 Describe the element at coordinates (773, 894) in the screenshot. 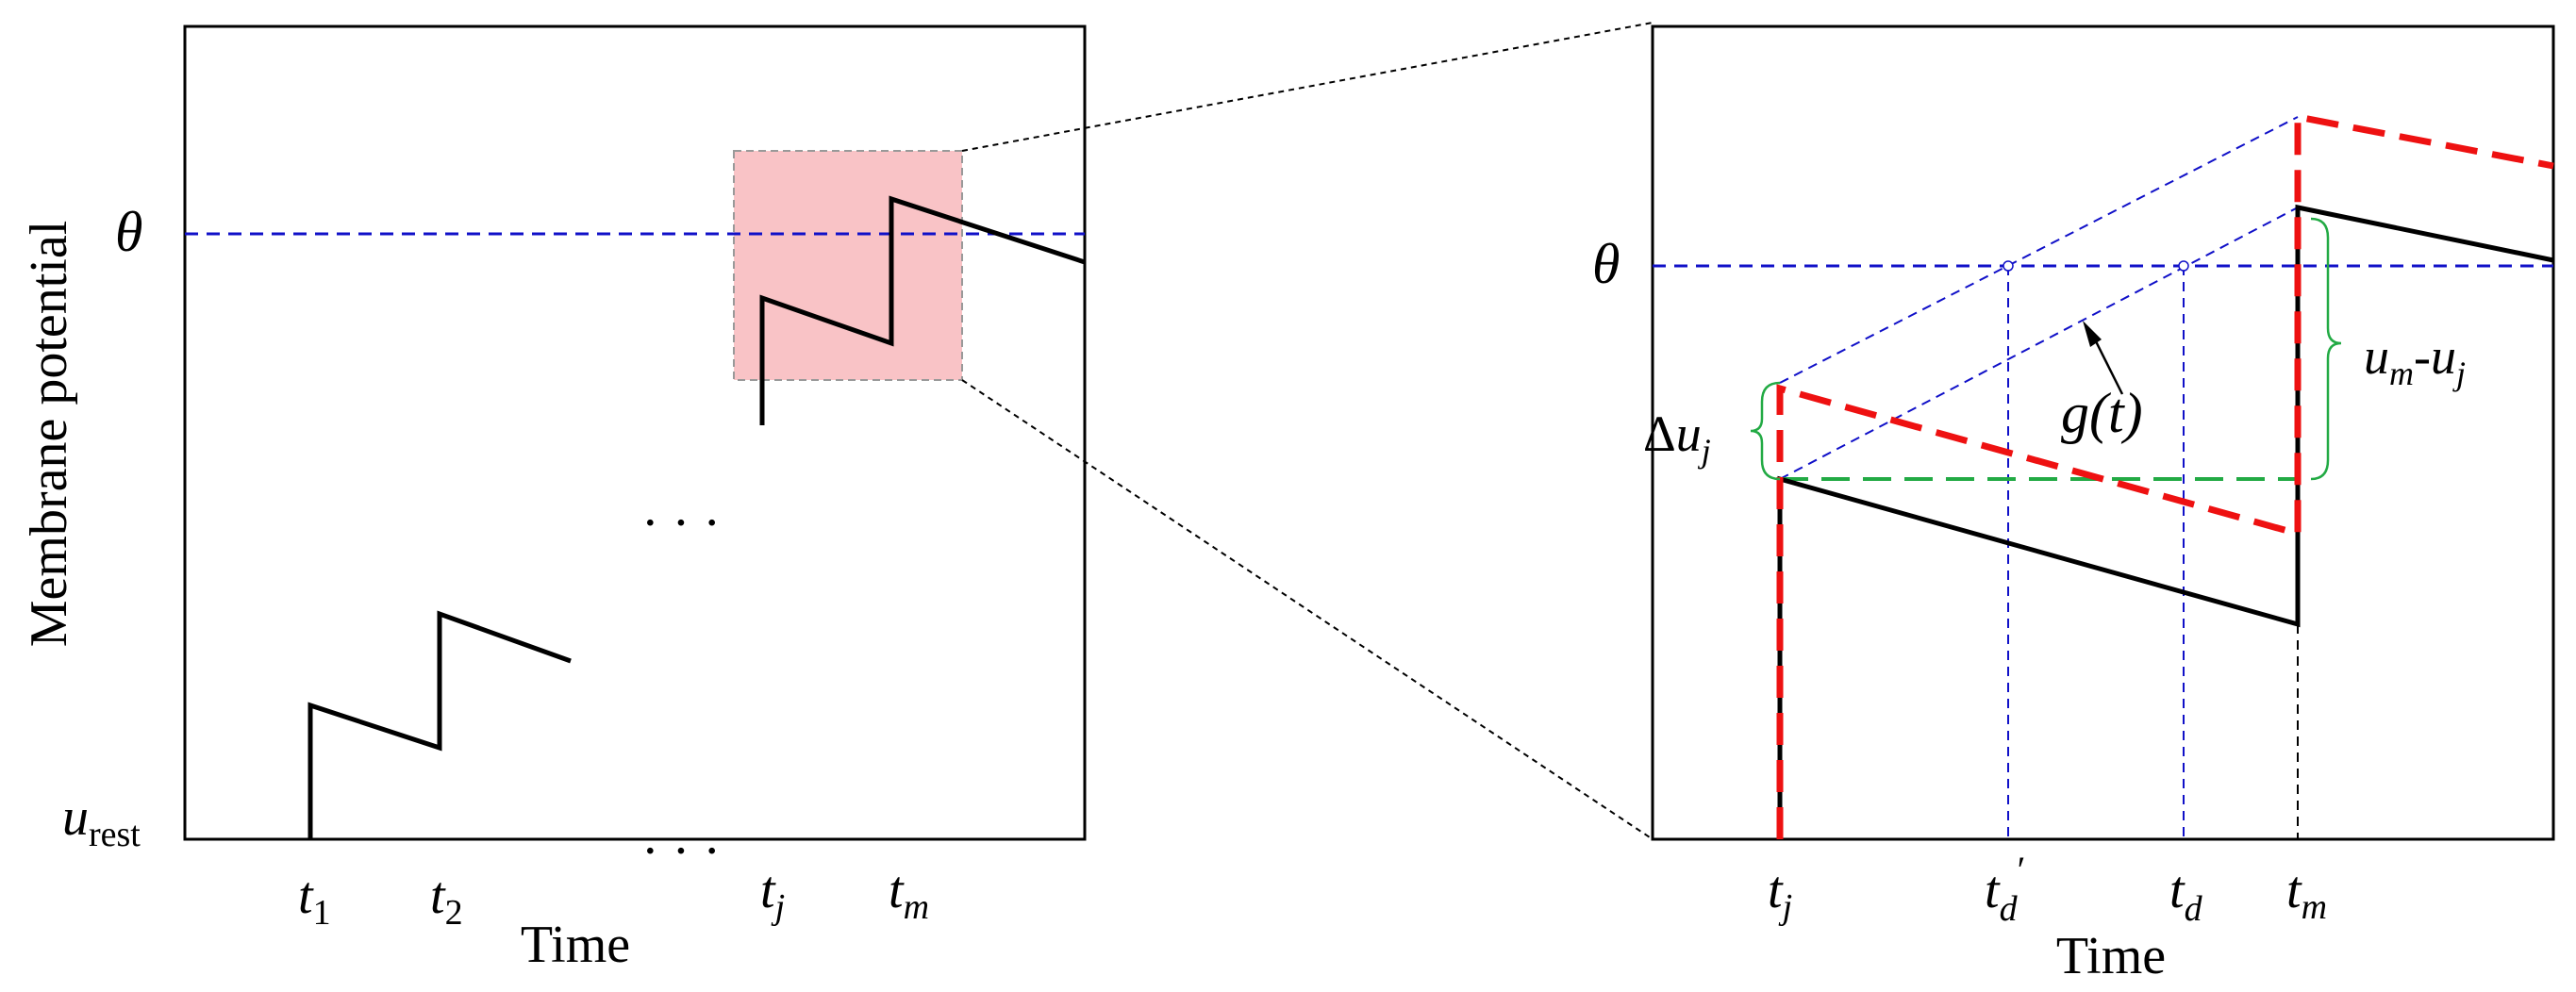

I see `left-tick-tj: tj` at that location.